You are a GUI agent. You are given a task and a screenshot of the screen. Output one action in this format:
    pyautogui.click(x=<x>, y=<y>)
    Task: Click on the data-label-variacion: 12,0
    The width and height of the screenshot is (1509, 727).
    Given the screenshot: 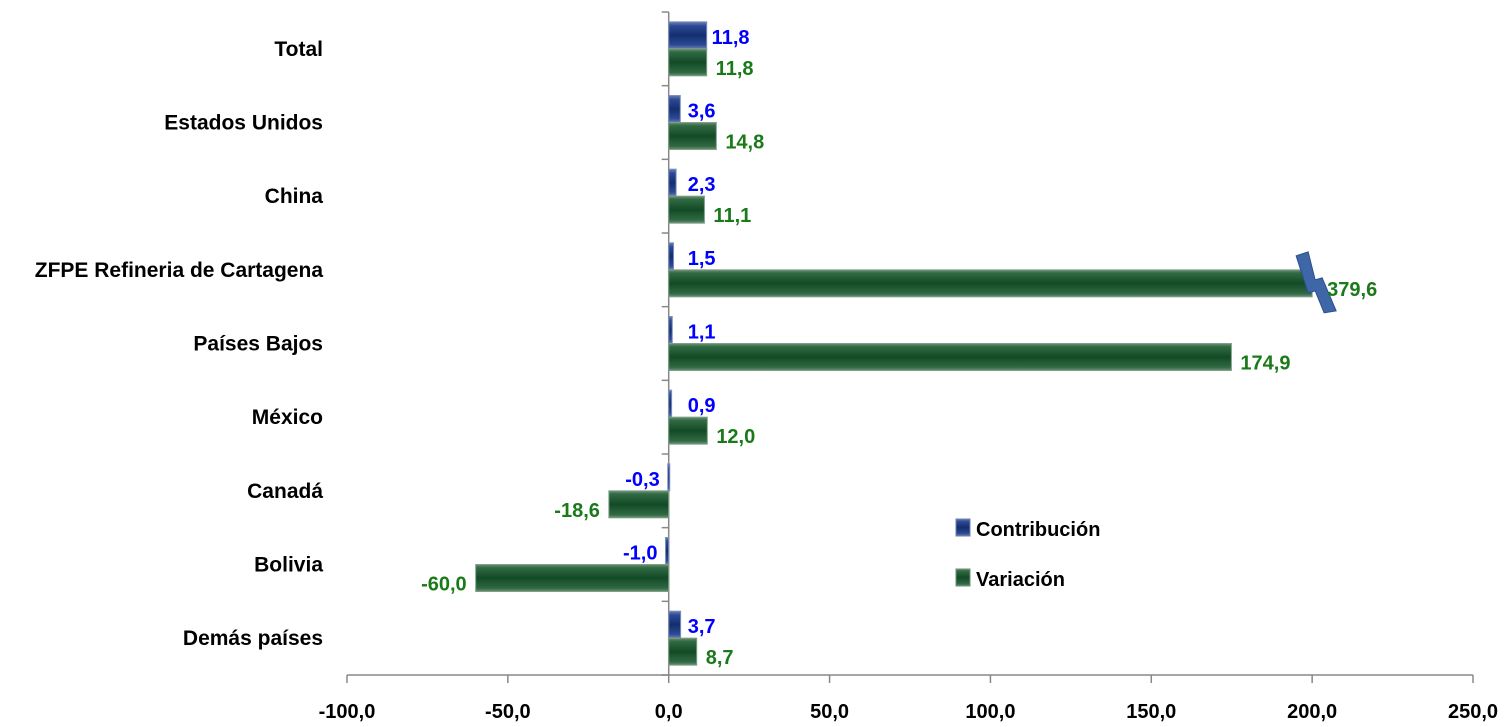 What is the action you would take?
    pyautogui.click(x=735, y=437)
    